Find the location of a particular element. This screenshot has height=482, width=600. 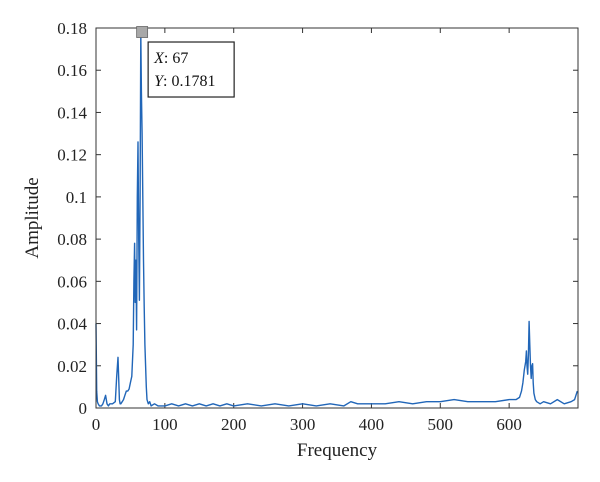

datatip-y-label: Y is located at coordinates (159, 81).